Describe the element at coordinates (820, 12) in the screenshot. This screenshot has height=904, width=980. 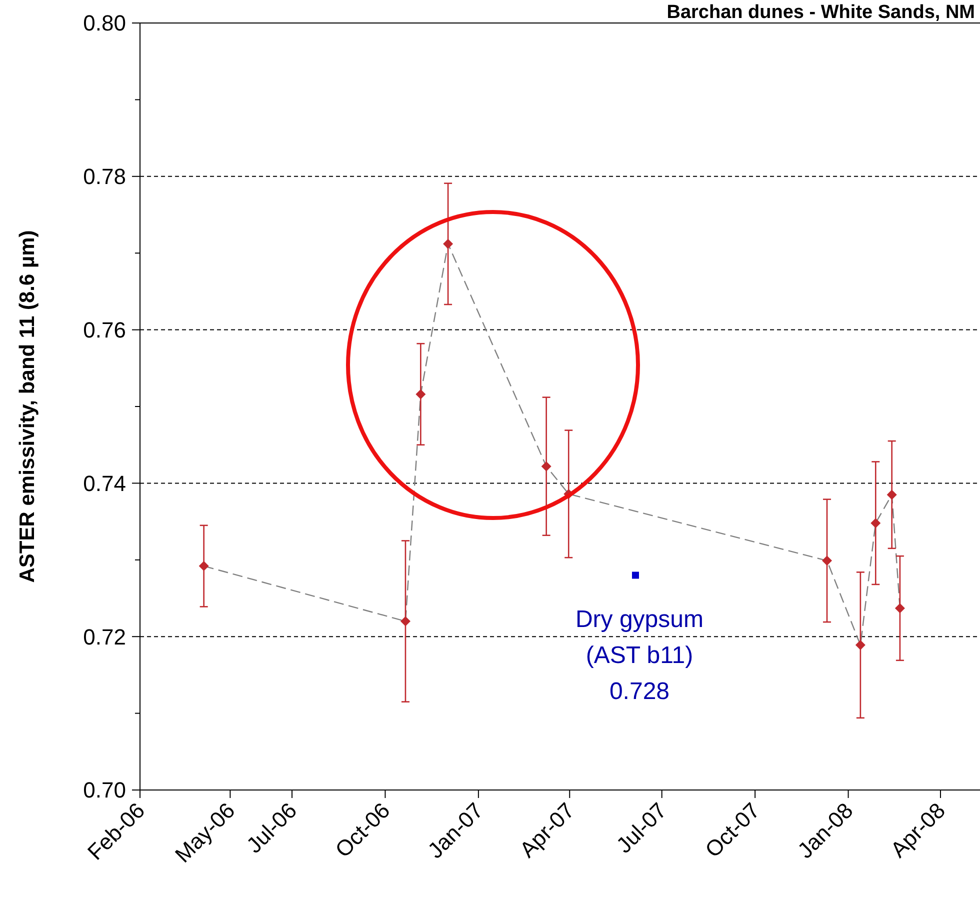
I see `chart-title: Barchan dunes - White Sands, NM` at that location.